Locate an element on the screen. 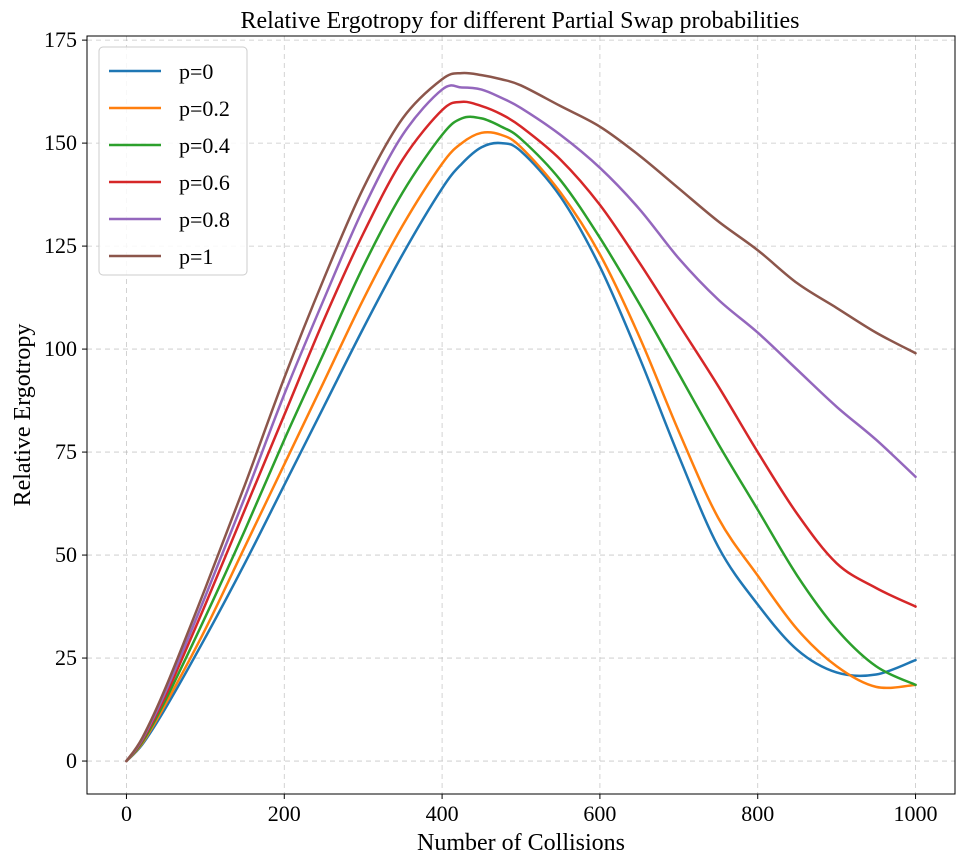 The height and width of the screenshot is (866, 965). legend: p=0 p=0.2 p=0.4 p=0.6 p=0.8 p=1 is located at coordinates (173, 161).